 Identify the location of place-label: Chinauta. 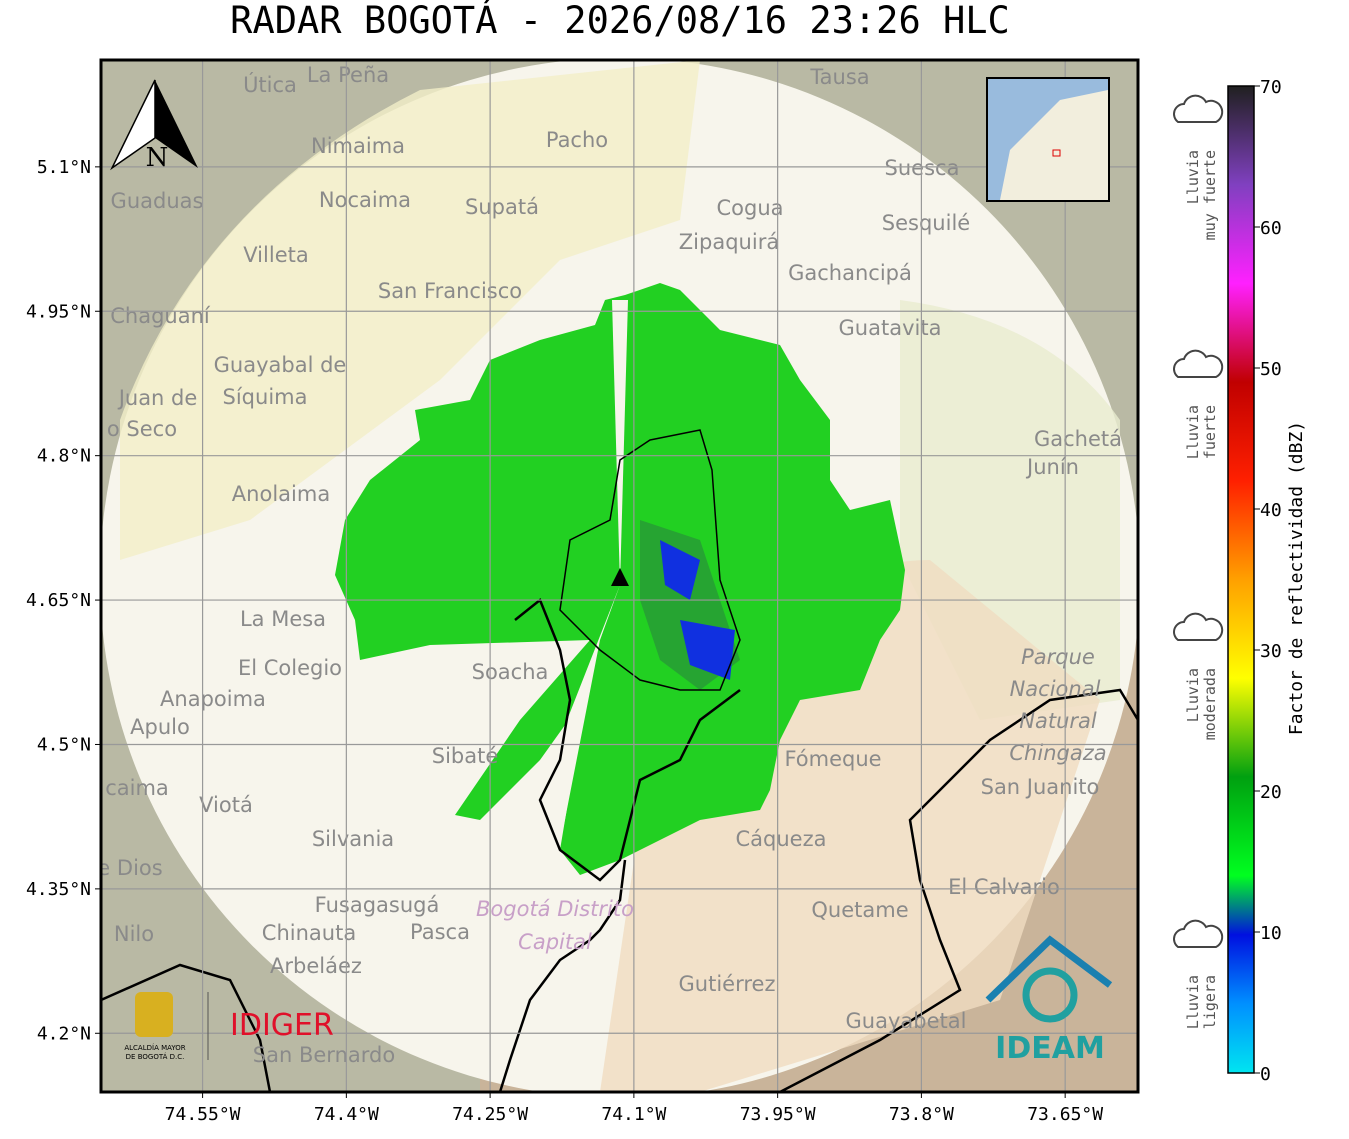
(309, 933).